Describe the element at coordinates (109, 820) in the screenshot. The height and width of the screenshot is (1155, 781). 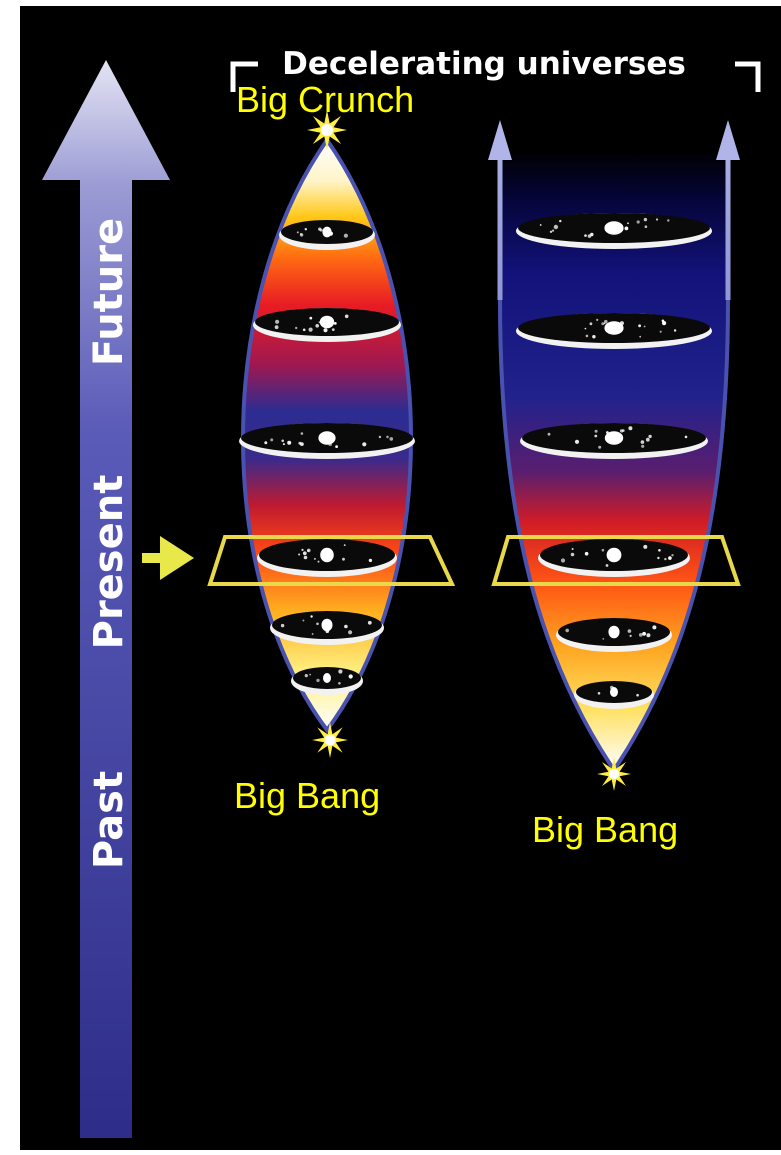
I see `past-label: Past` at that location.